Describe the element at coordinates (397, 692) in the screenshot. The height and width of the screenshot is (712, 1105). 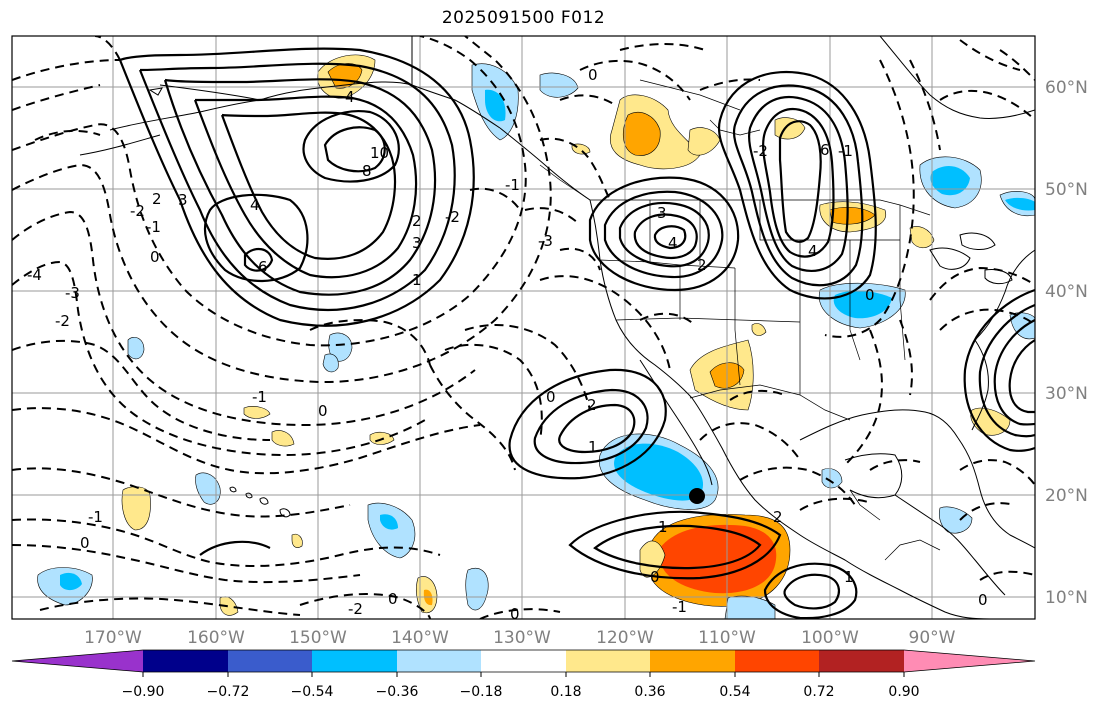
I see `colorbar-tick-label: −0.36` at that location.